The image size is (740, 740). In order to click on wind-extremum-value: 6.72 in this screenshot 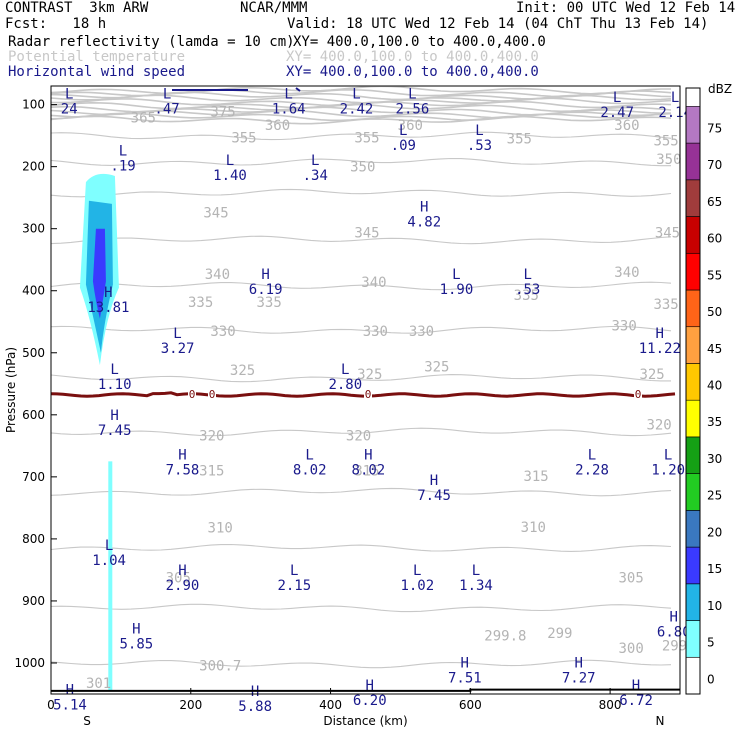, I will do `click(636, 701)`.